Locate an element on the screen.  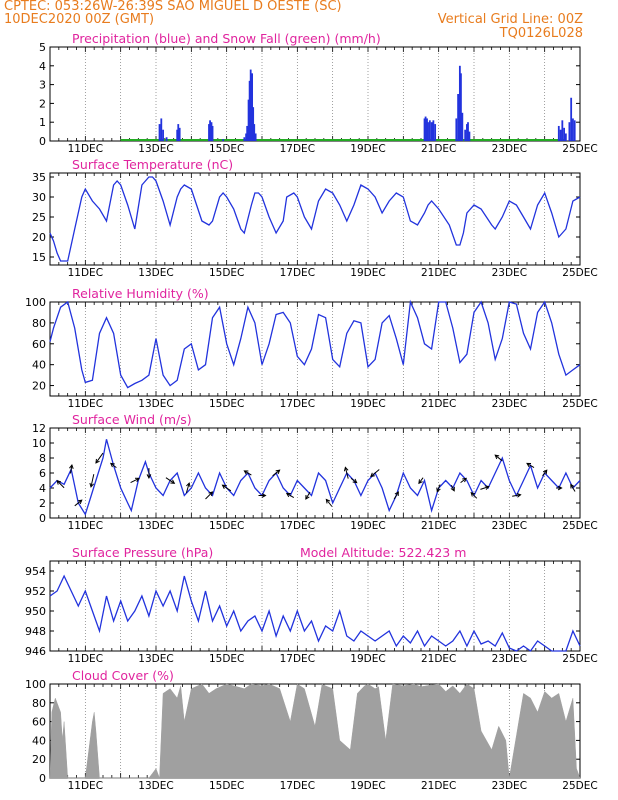
y-tick-label: 35 is located at coordinates (39, 177).